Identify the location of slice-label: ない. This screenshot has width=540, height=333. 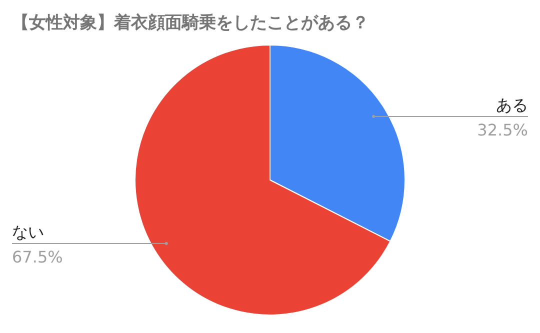
(28, 232).